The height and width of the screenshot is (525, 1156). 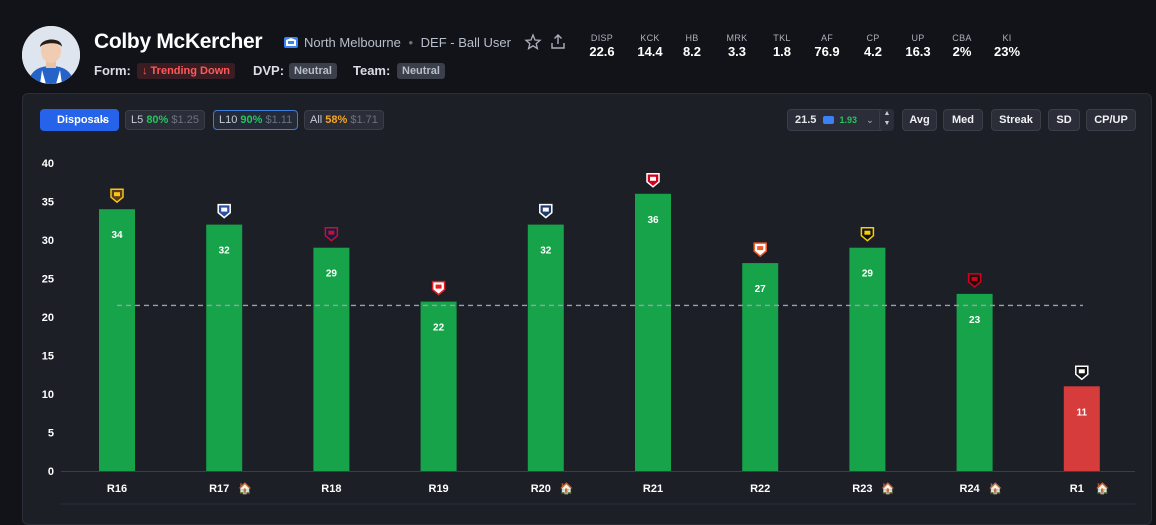 I want to click on stat-label: DISP, so click(x=602, y=38).